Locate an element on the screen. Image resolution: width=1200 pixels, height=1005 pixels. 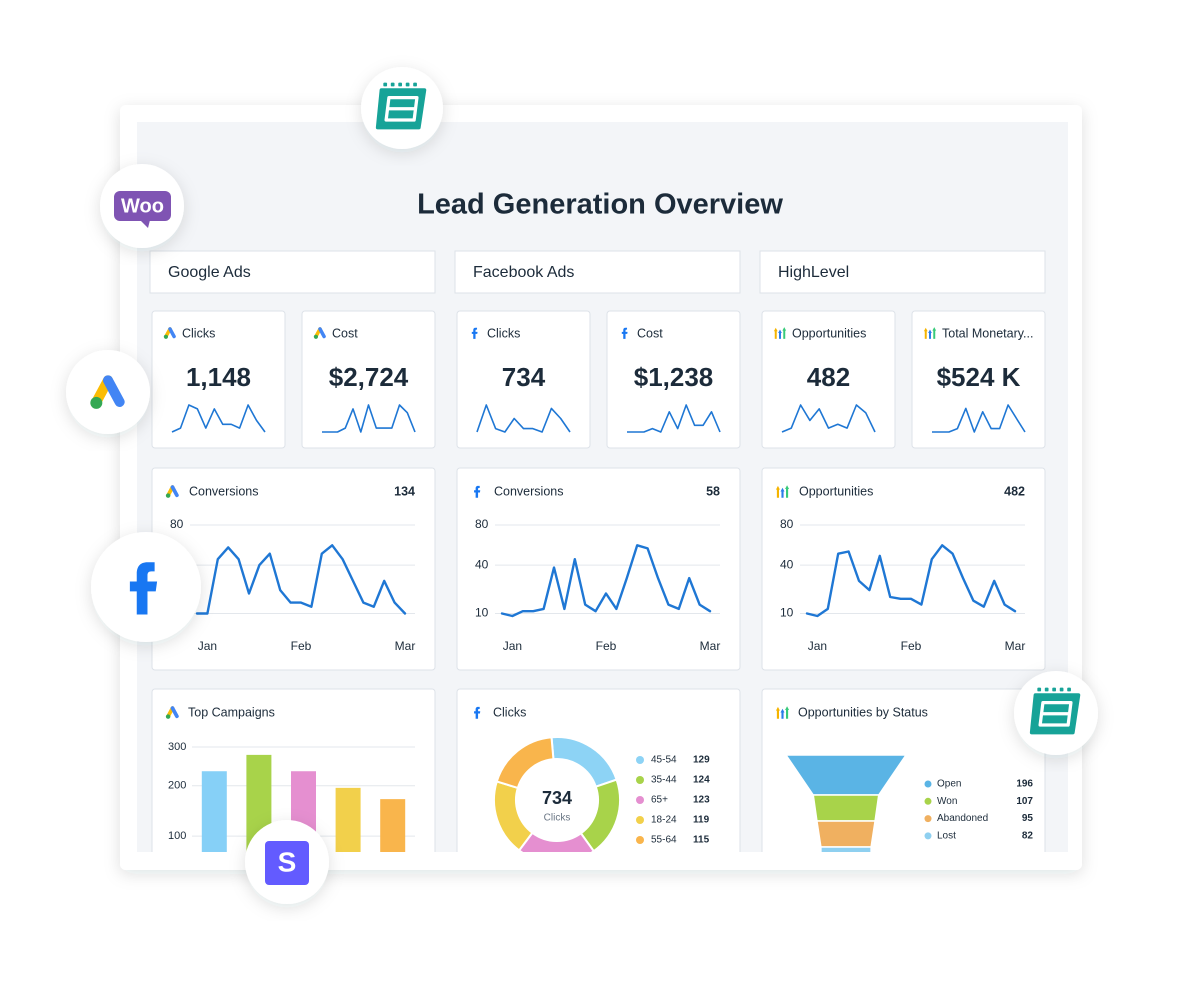
section-title: Google Ads is located at coordinates (209, 272).